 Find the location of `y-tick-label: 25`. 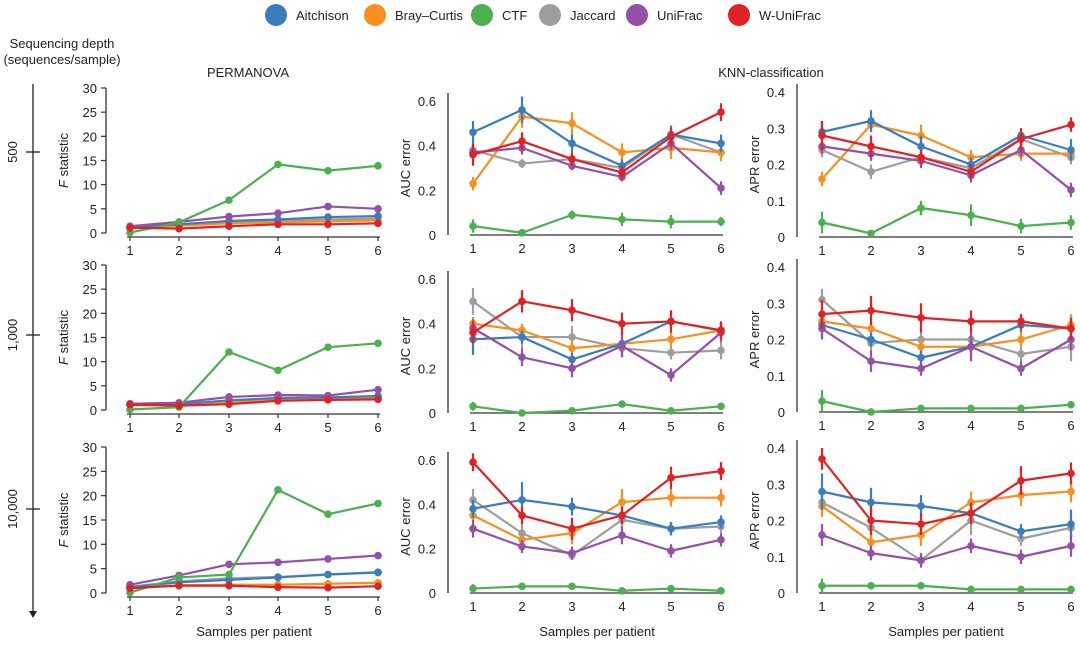

y-tick-label: 25 is located at coordinates (90, 471).